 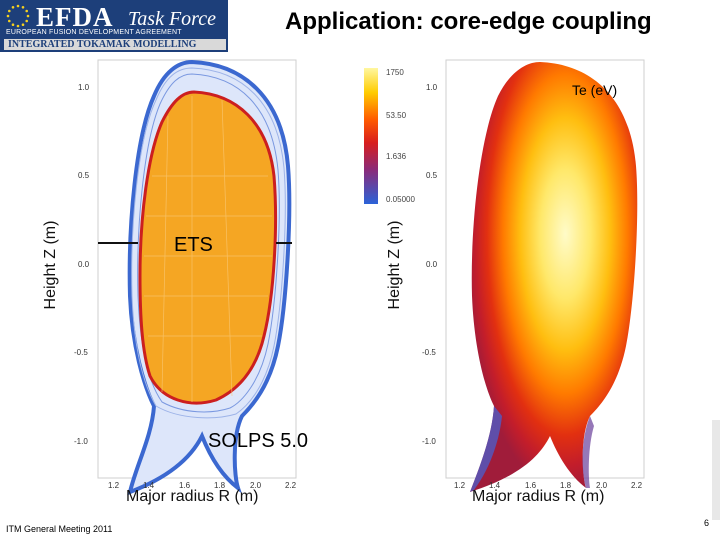 What do you see at coordinates (396, 115) in the screenshot?
I see `colorbar-tick: 53.50` at bounding box center [396, 115].